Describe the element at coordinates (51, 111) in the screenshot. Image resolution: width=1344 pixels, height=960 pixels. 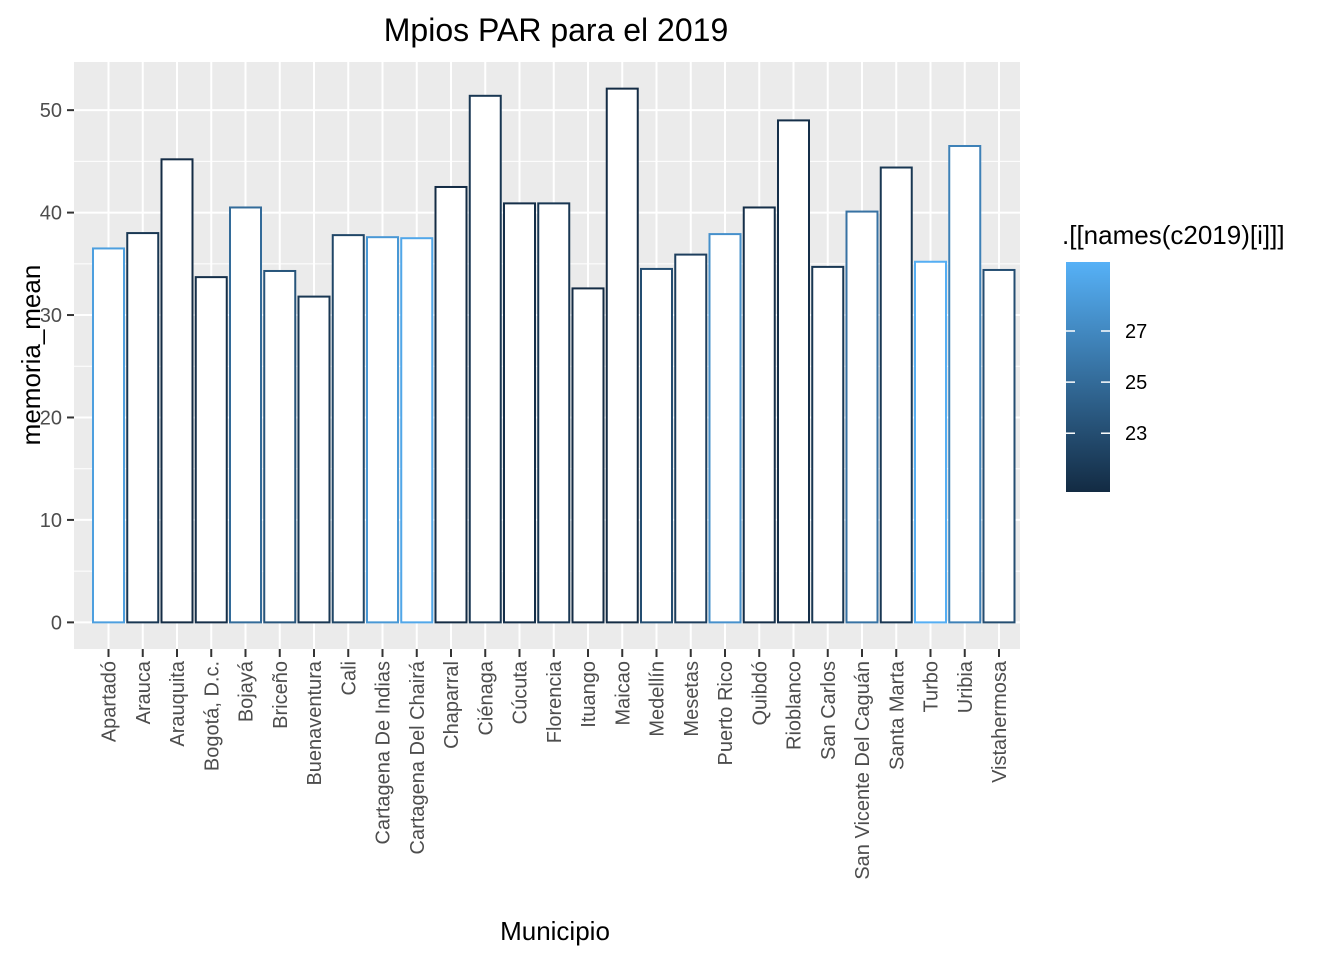
I see `y-tick-label: 50` at that location.